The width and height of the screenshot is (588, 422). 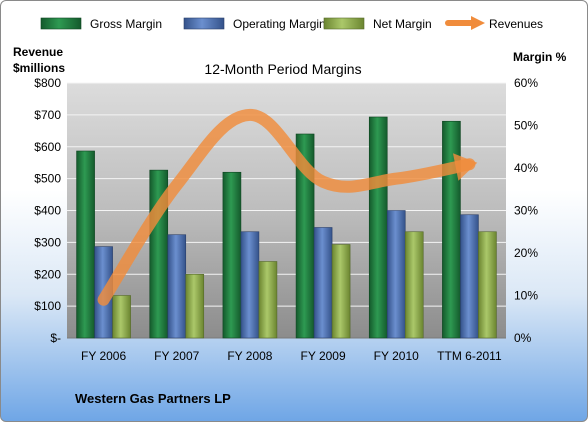 What do you see at coordinates (526, 83) in the screenshot?
I see `right-tick-label: 60%` at bounding box center [526, 83].